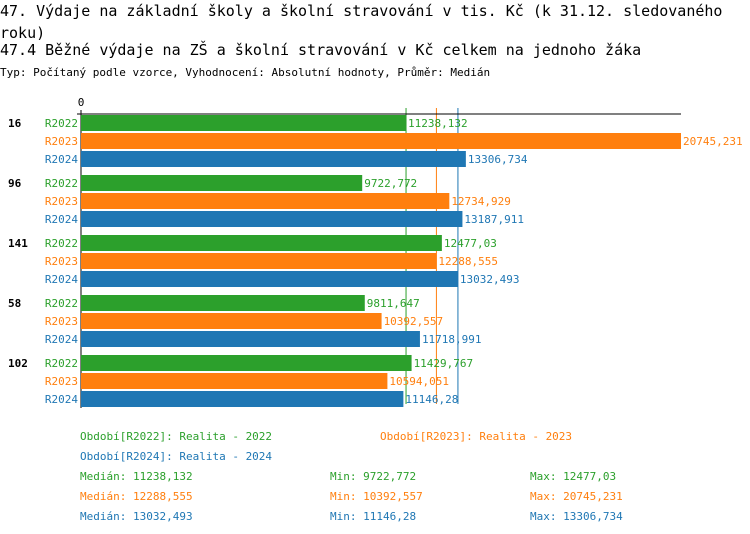  What do you see at coordinates (438, 123) in the screenshot?
I see `data-label: 11238,132` at bounding box center [438, 123].